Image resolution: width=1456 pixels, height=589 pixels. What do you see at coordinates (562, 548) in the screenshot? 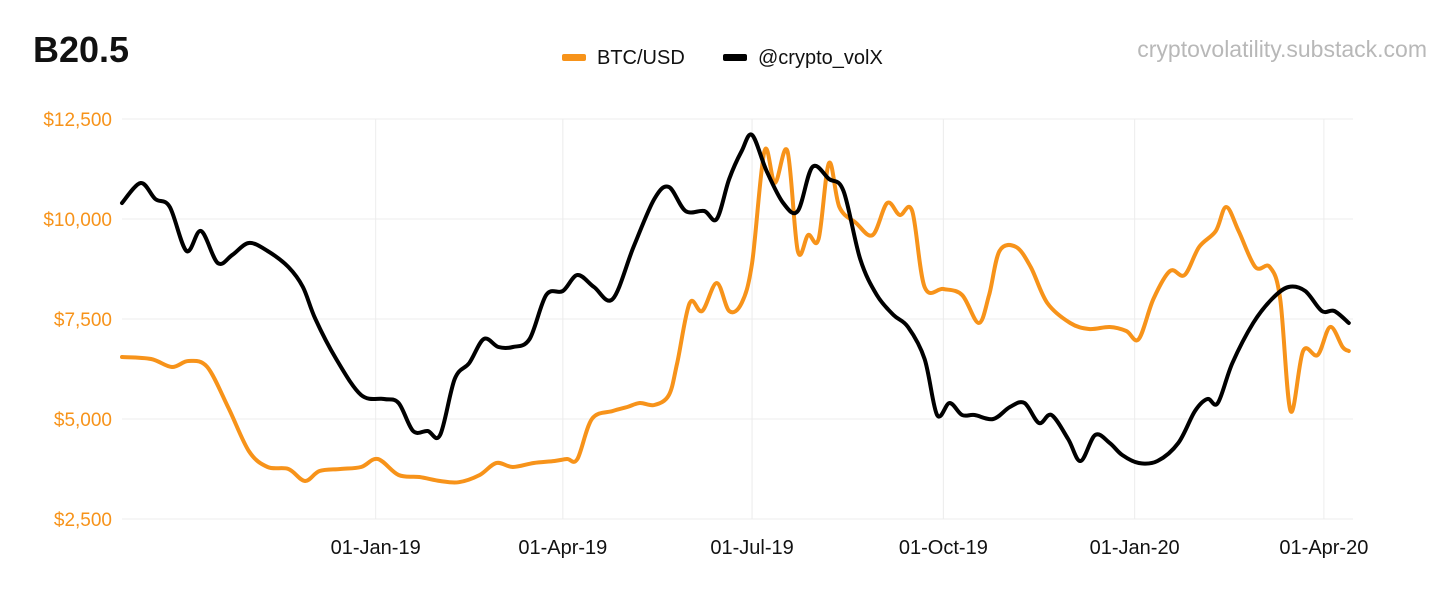
I see `x-tick-label: 01-Apr-19` at bounding box center [562, 548].